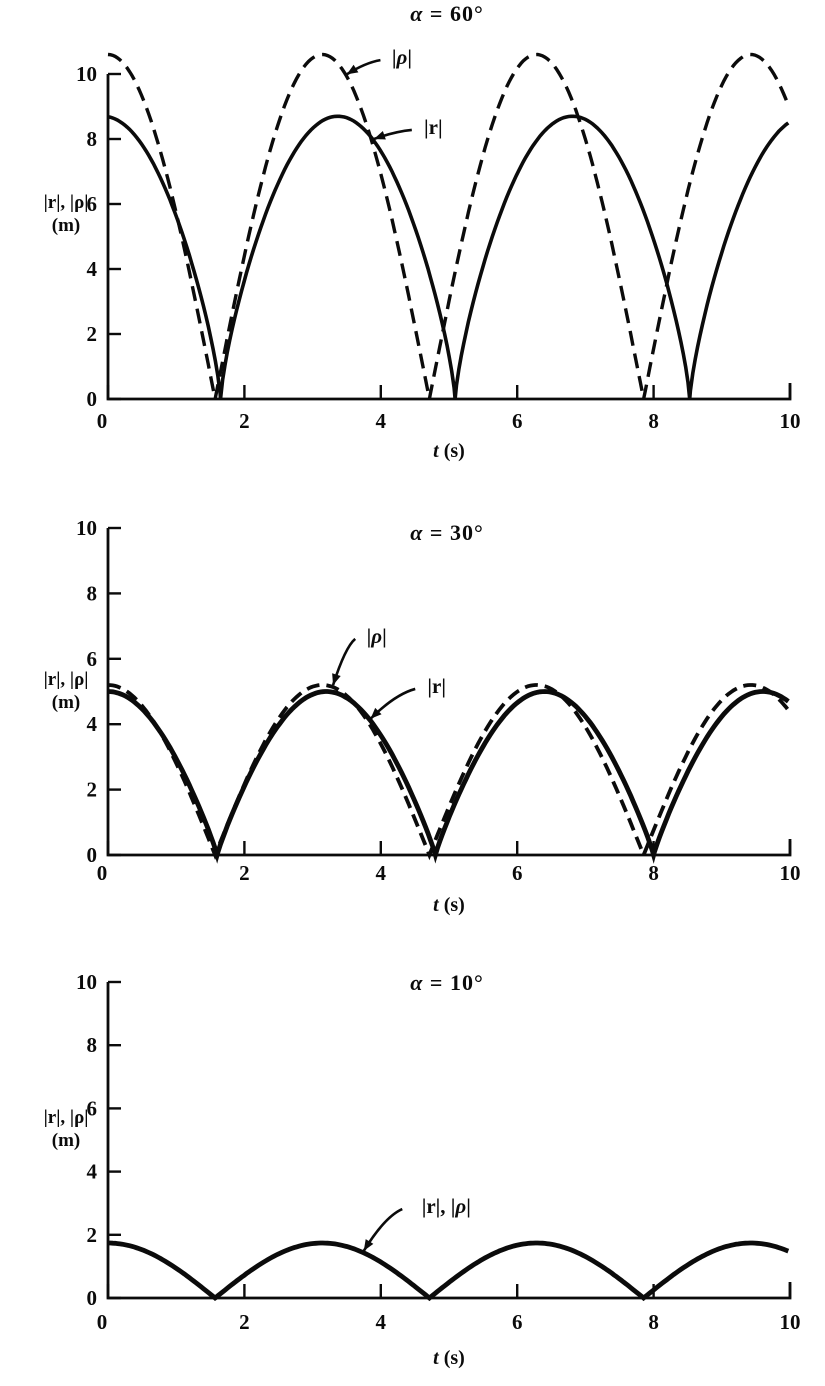 Image resolution: width=825 pixels, height=1386 pixels. Describe the element at coordinates (447, 532) in the screenshot. I see `chart2-title: α = 30°` at that location.